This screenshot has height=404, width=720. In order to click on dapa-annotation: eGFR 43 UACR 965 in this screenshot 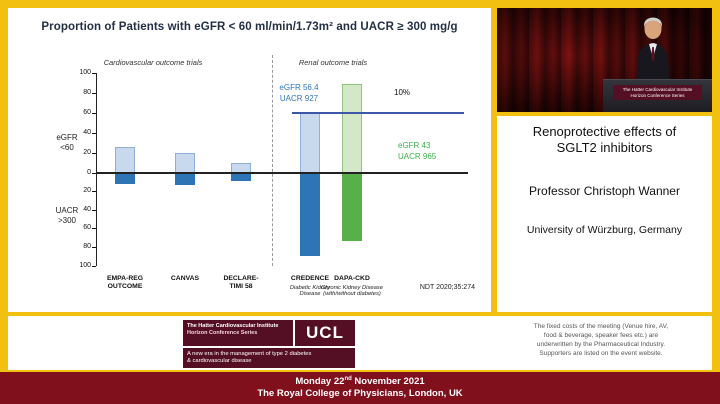, I will do `click(417, 151)`.